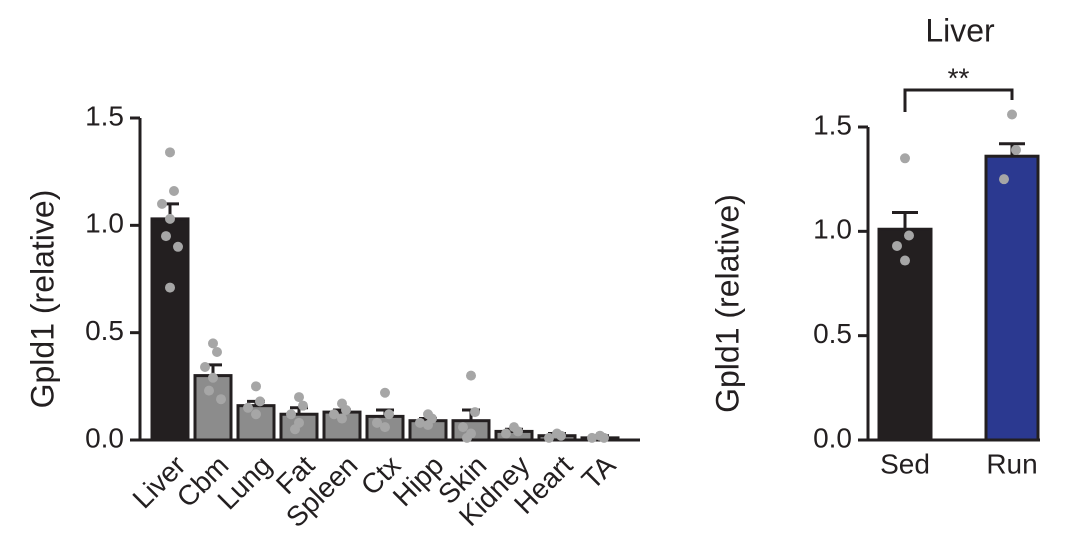 The width and height of the screenshot is (1080, 553). I want to click on significance-label: **, so click(959, 77).